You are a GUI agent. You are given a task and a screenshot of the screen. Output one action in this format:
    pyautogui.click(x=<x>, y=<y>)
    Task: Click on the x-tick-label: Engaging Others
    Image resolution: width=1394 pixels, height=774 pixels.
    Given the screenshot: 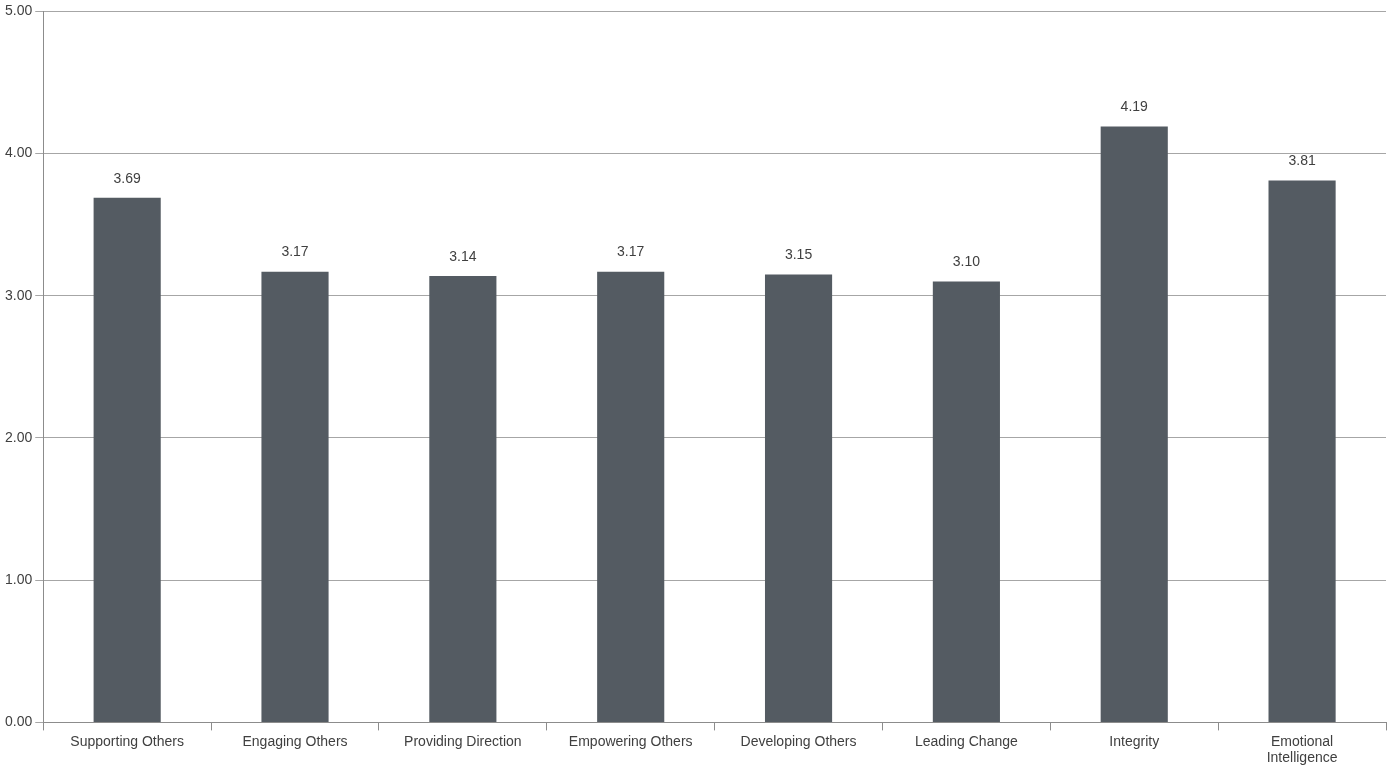 What is the action you would take?
    pyautogui.click(x=295, y=740)
    